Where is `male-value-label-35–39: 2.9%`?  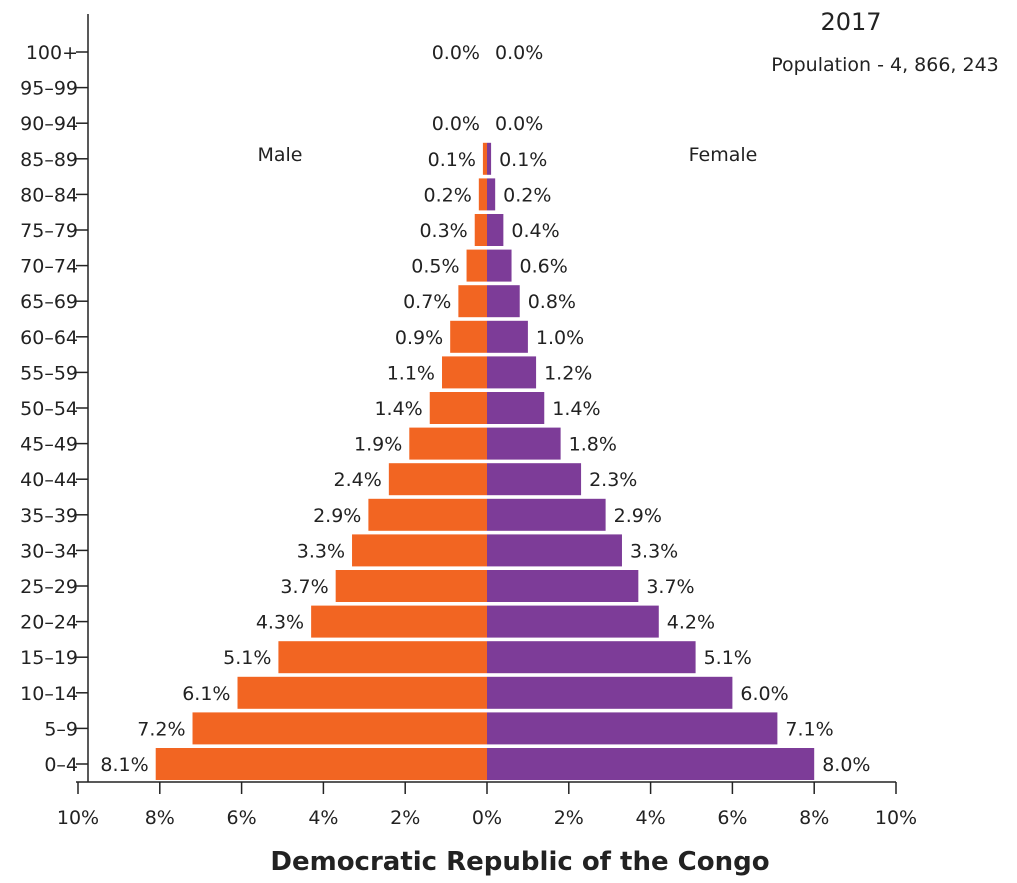
male-value-label-35–39: 2.9% is located at coordinates (337, 516).